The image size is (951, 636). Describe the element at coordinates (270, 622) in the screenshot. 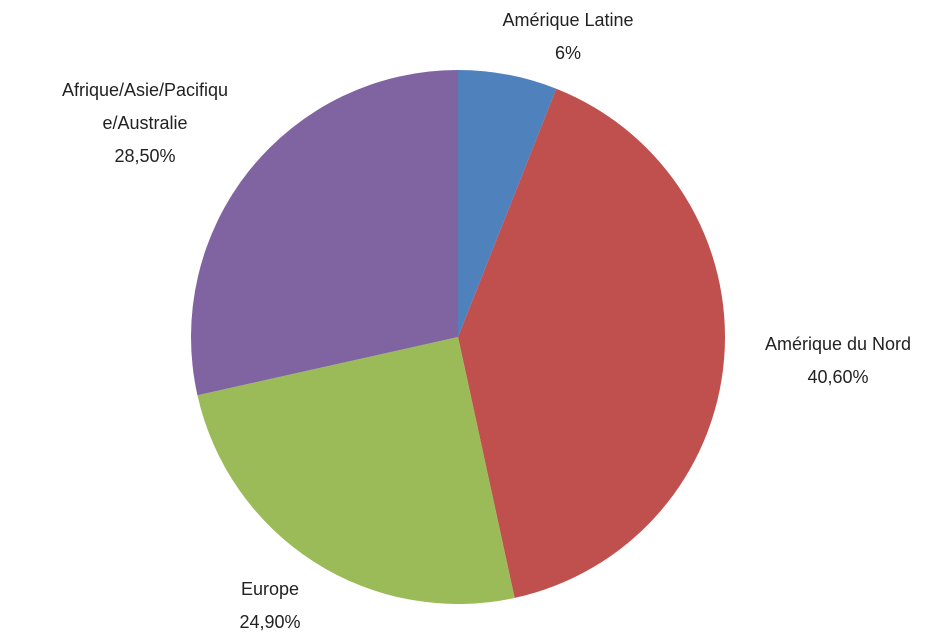

I see `value-label: 24,90%` at that location.